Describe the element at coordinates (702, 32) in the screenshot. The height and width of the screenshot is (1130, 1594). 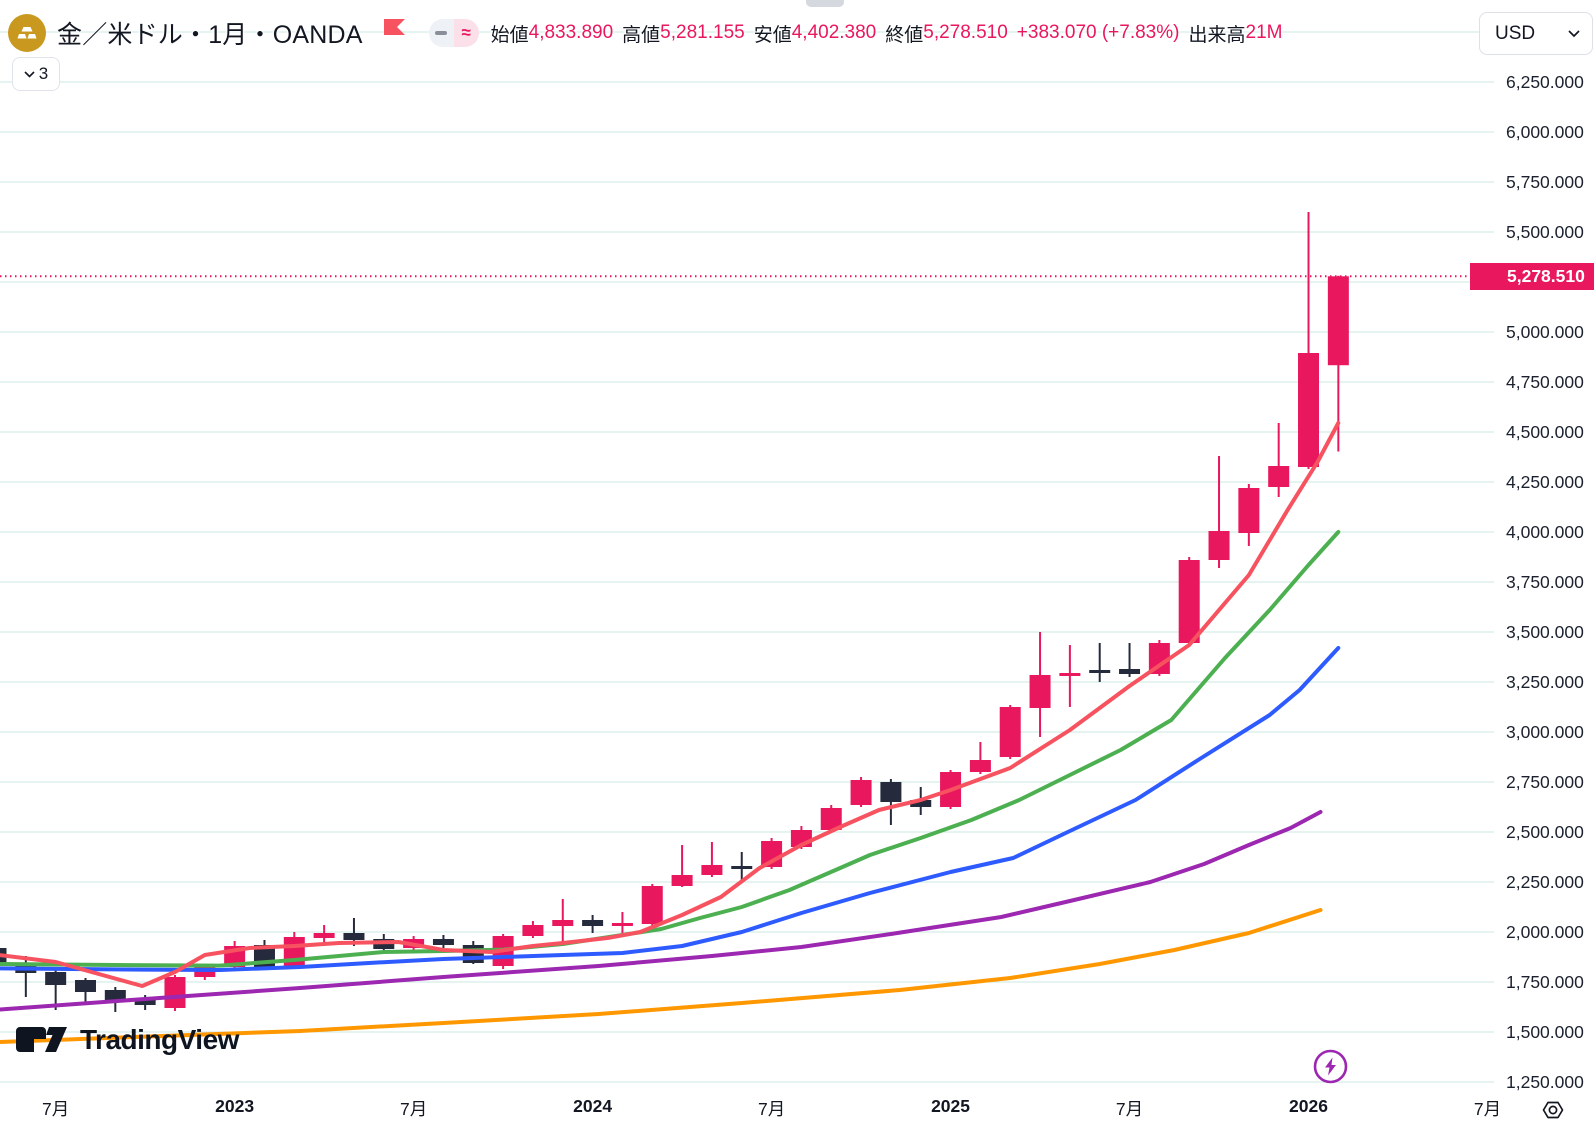
I see `high-value: 5,281.155` at that location.